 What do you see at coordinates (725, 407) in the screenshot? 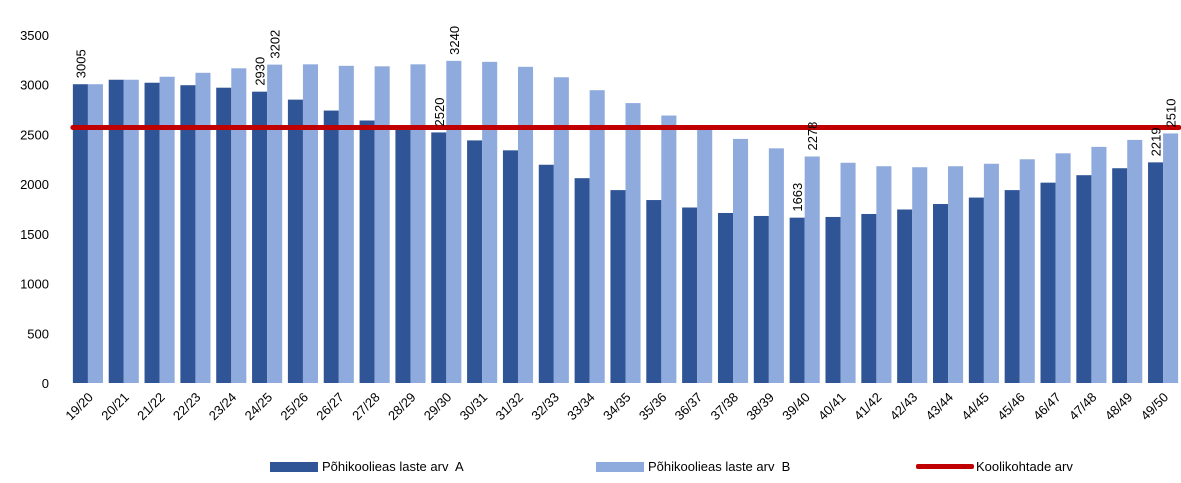
I see `x-tick-label: 37/38` at bounding box center [725, 407].